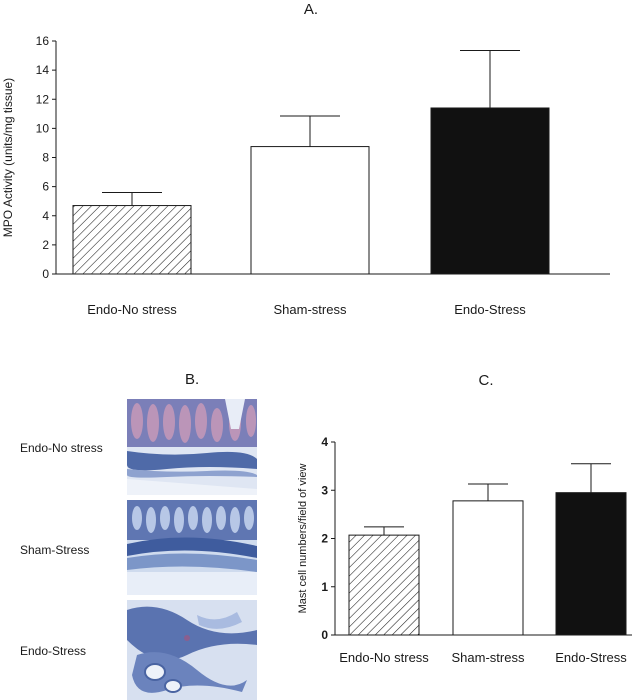 This screenshot has width=644, height=700. Describe the element at coordinates (45, 274) in the screenshot. I see `chart-a-y-tick-label: 0` at that location.